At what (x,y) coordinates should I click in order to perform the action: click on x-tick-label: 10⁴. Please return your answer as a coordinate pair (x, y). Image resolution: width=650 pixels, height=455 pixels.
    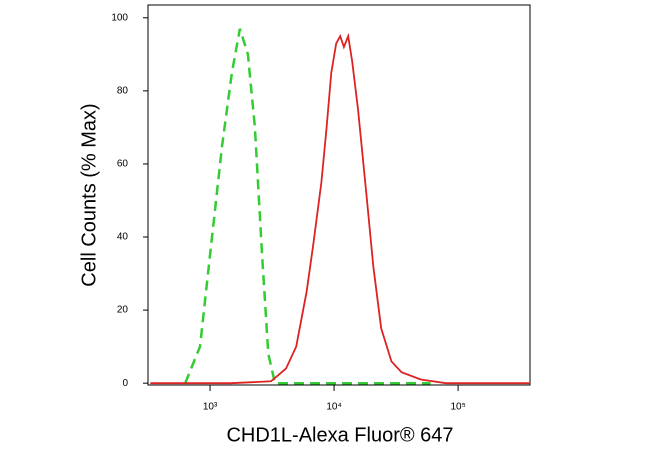
    Looking at the image, I should click on (333, 407).